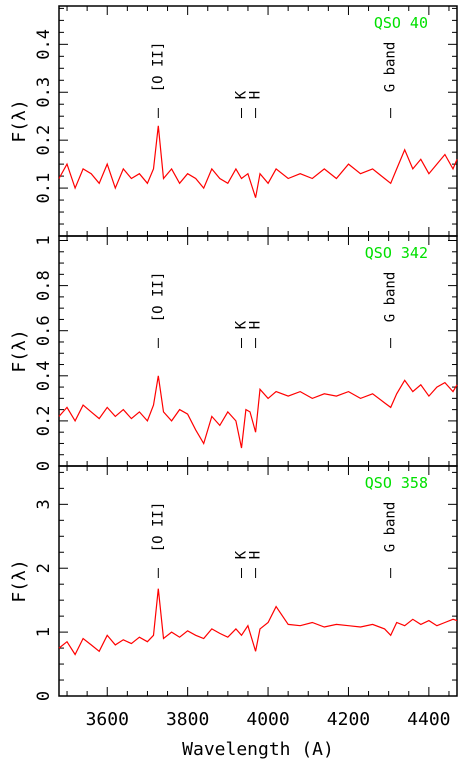 Image resolution: width=459 pixels, height=770 pixels. Describe the element at coordinates (187, 719) in the screenshot. I see `x-tick-label: 3800` at that location.